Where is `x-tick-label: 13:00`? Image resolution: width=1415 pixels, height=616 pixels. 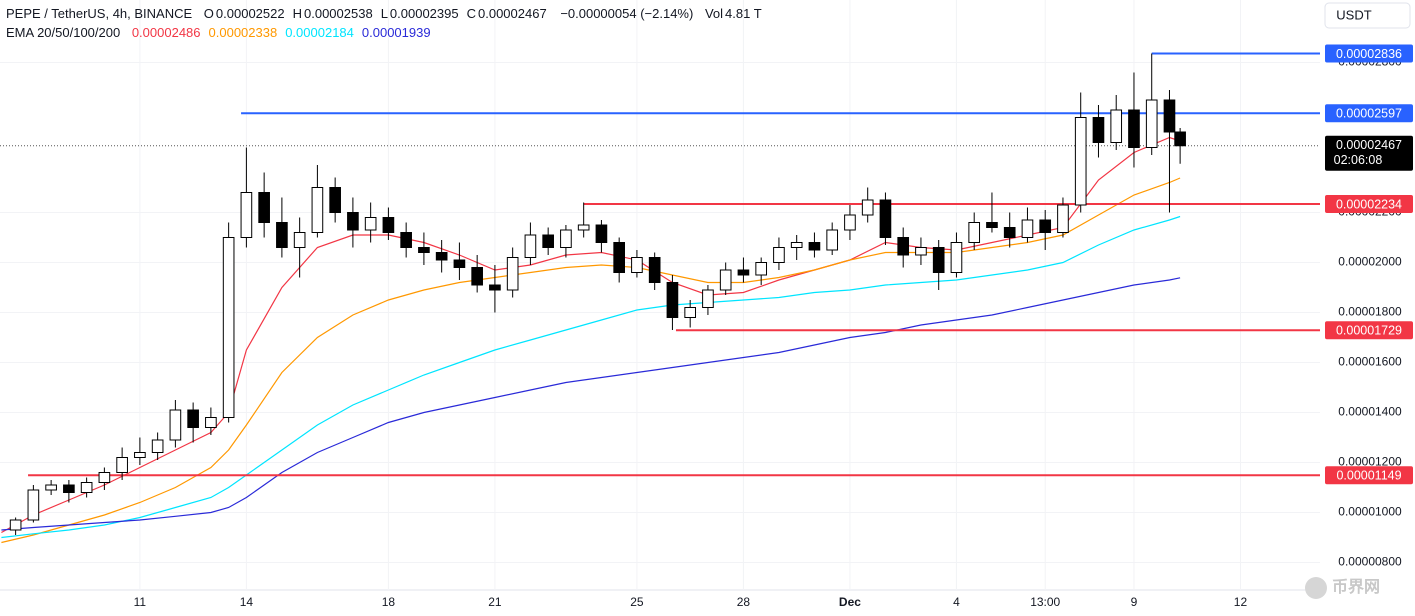 x-tick-label: 13:00 is located at coordinates (1045, 602).